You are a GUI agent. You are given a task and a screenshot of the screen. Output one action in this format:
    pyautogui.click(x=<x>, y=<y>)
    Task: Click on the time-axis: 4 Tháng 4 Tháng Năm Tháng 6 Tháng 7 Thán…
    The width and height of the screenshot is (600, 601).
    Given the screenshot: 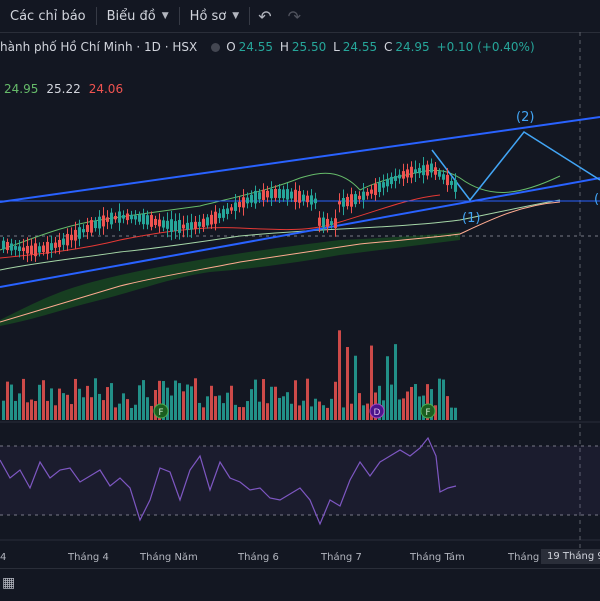 What is the action you would take?
    pyautogui.click(x=274, y=557)
    